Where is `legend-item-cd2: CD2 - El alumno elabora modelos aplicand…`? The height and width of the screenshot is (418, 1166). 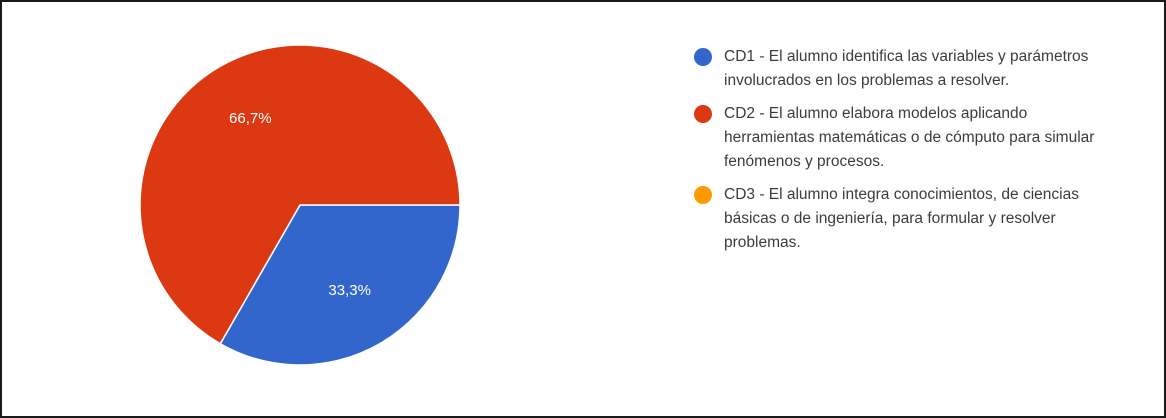 legend-item-cd2: CD2 - El alumno elabora modelos aplicand… is located at coordinates (904, 138).